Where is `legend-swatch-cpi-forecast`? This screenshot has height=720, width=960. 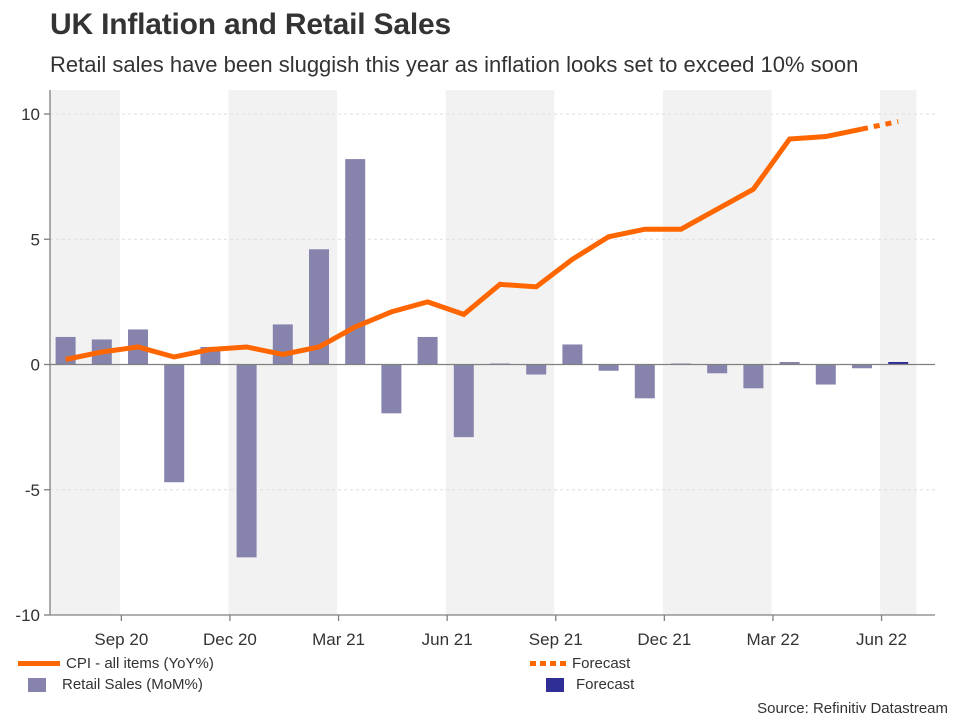 legend-swatch-cpi-forecast is located at coordinates (548, 663).